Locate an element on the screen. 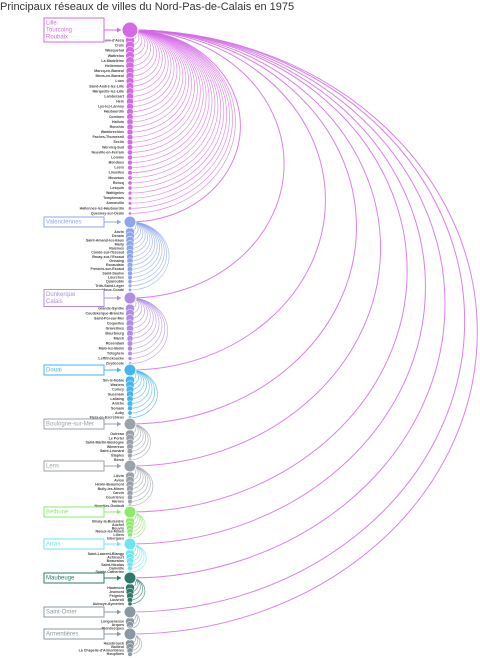 The width and height of the screenshot is (480, 658). town-label: Auby is located at coordinates (119, 413).